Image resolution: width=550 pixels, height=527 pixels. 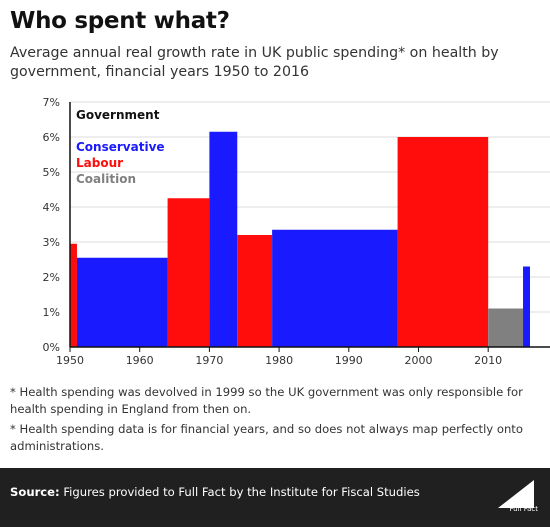 What do you see at coordinates (51, 312) in the screenshot?
I see `y-tick-label: 1%` at bounding box center [51, 312].